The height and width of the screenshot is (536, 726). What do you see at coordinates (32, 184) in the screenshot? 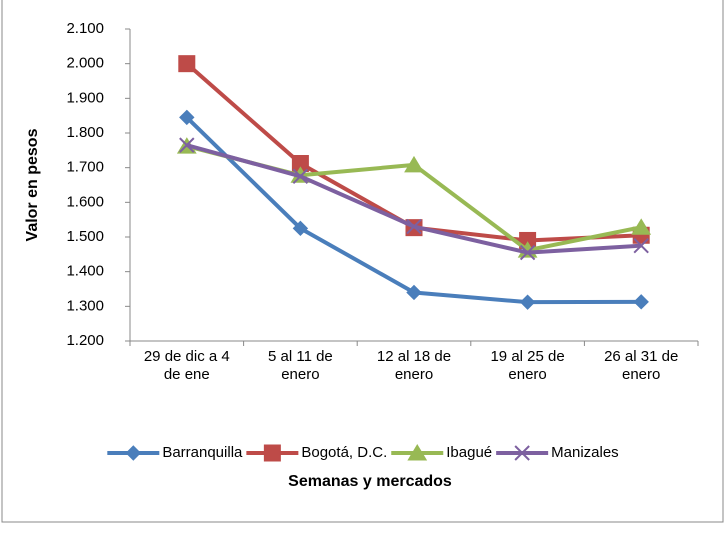
I see `y-axis-title: Valor en pesos` at bounding box center [32, 184].